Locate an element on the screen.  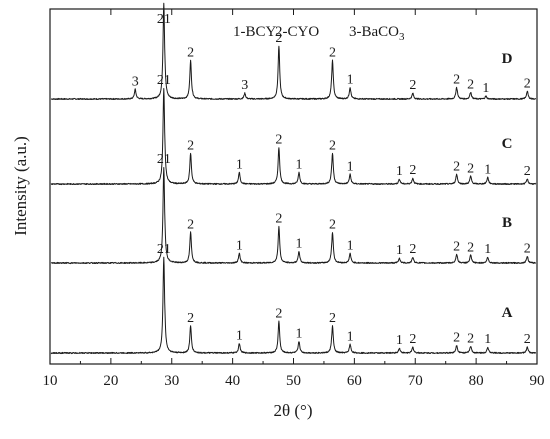
peak-label-b-1: 2 is located at coordinates (190, 224).